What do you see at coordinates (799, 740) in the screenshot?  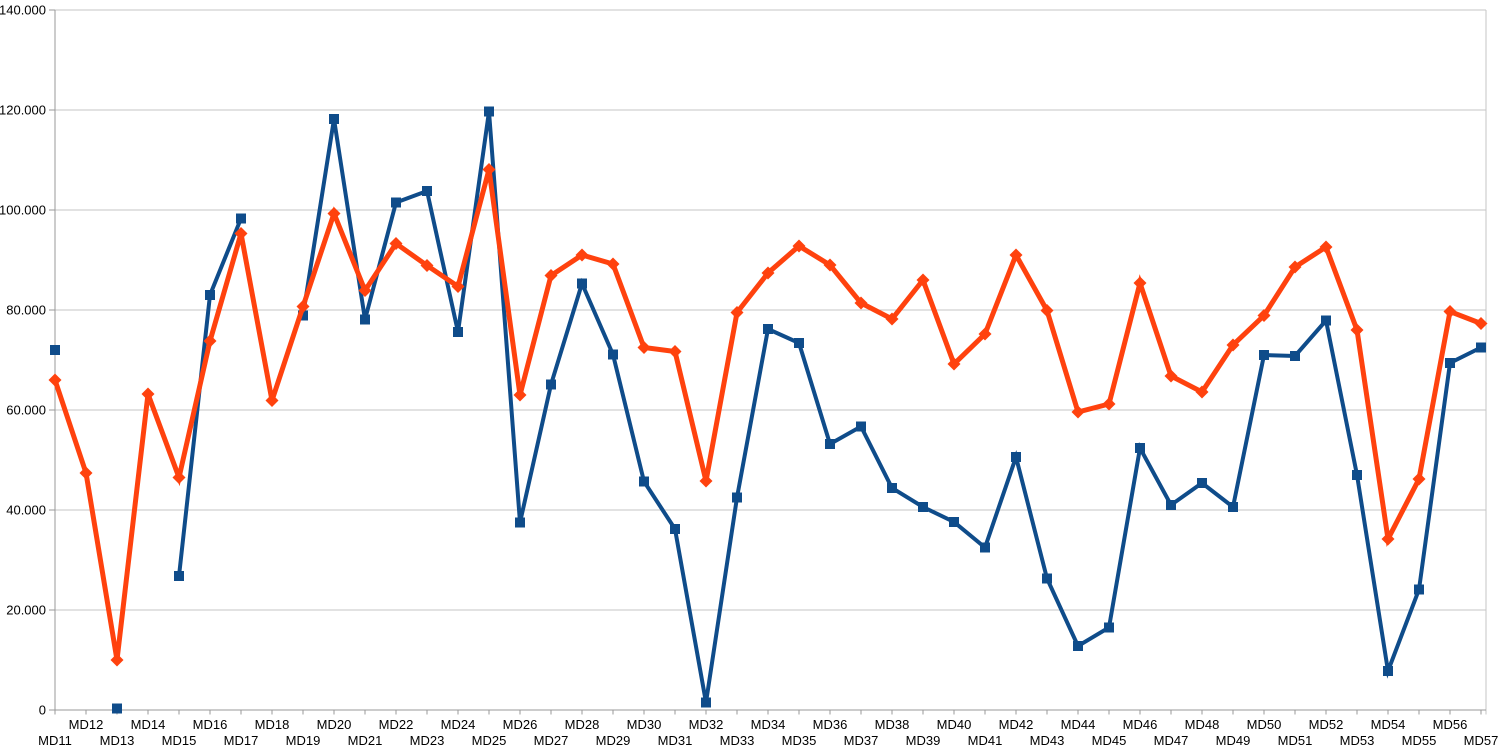 I see `x-axis-category-label: MD35` at bounding box center [799, 740].